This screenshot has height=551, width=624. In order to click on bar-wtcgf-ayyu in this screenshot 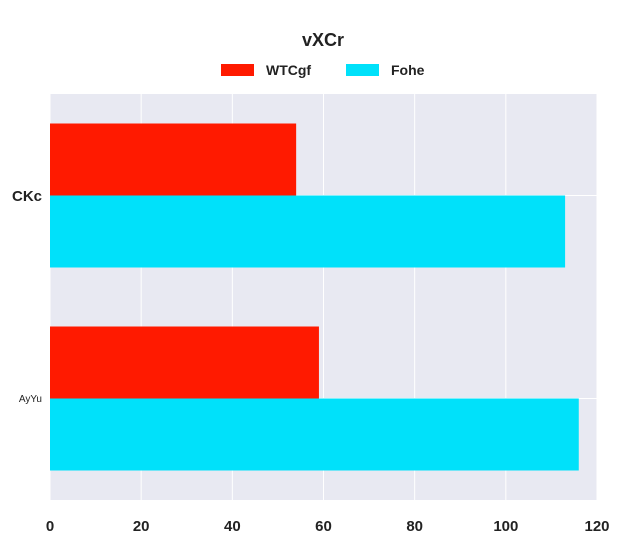, I will do `click(184, 362)`.